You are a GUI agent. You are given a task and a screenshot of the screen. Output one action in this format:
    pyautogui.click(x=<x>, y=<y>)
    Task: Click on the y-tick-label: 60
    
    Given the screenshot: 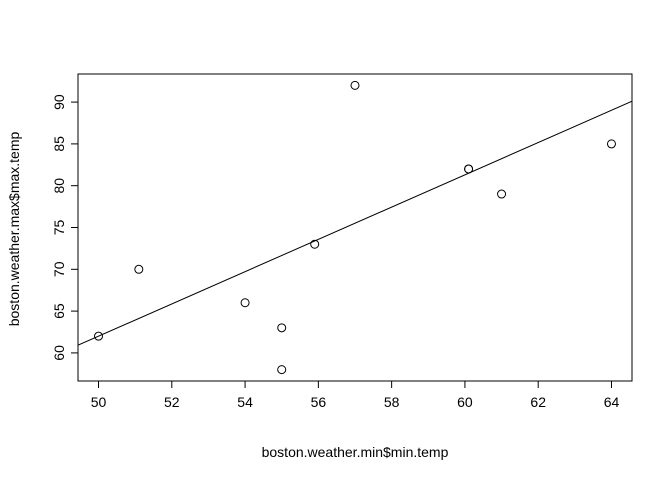 What is the action you would take?
    pyautogui.click(x=59, y=353)
    